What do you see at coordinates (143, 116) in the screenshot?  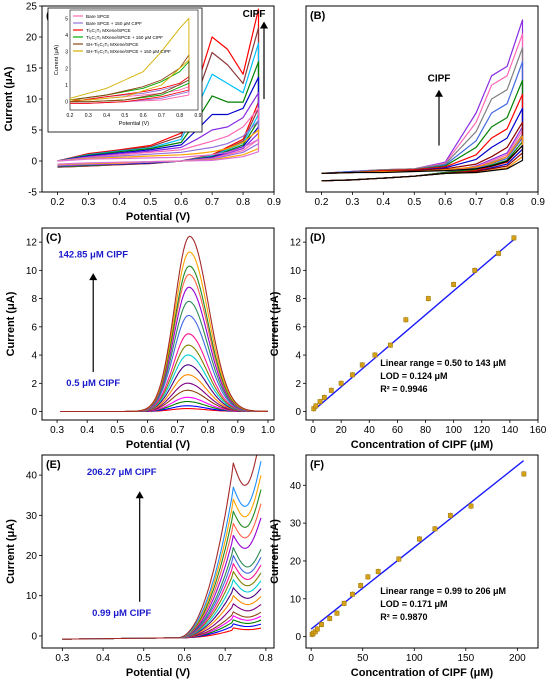 I see `inset-x-tick-label: 0.6` at bounding box center [143, 116].